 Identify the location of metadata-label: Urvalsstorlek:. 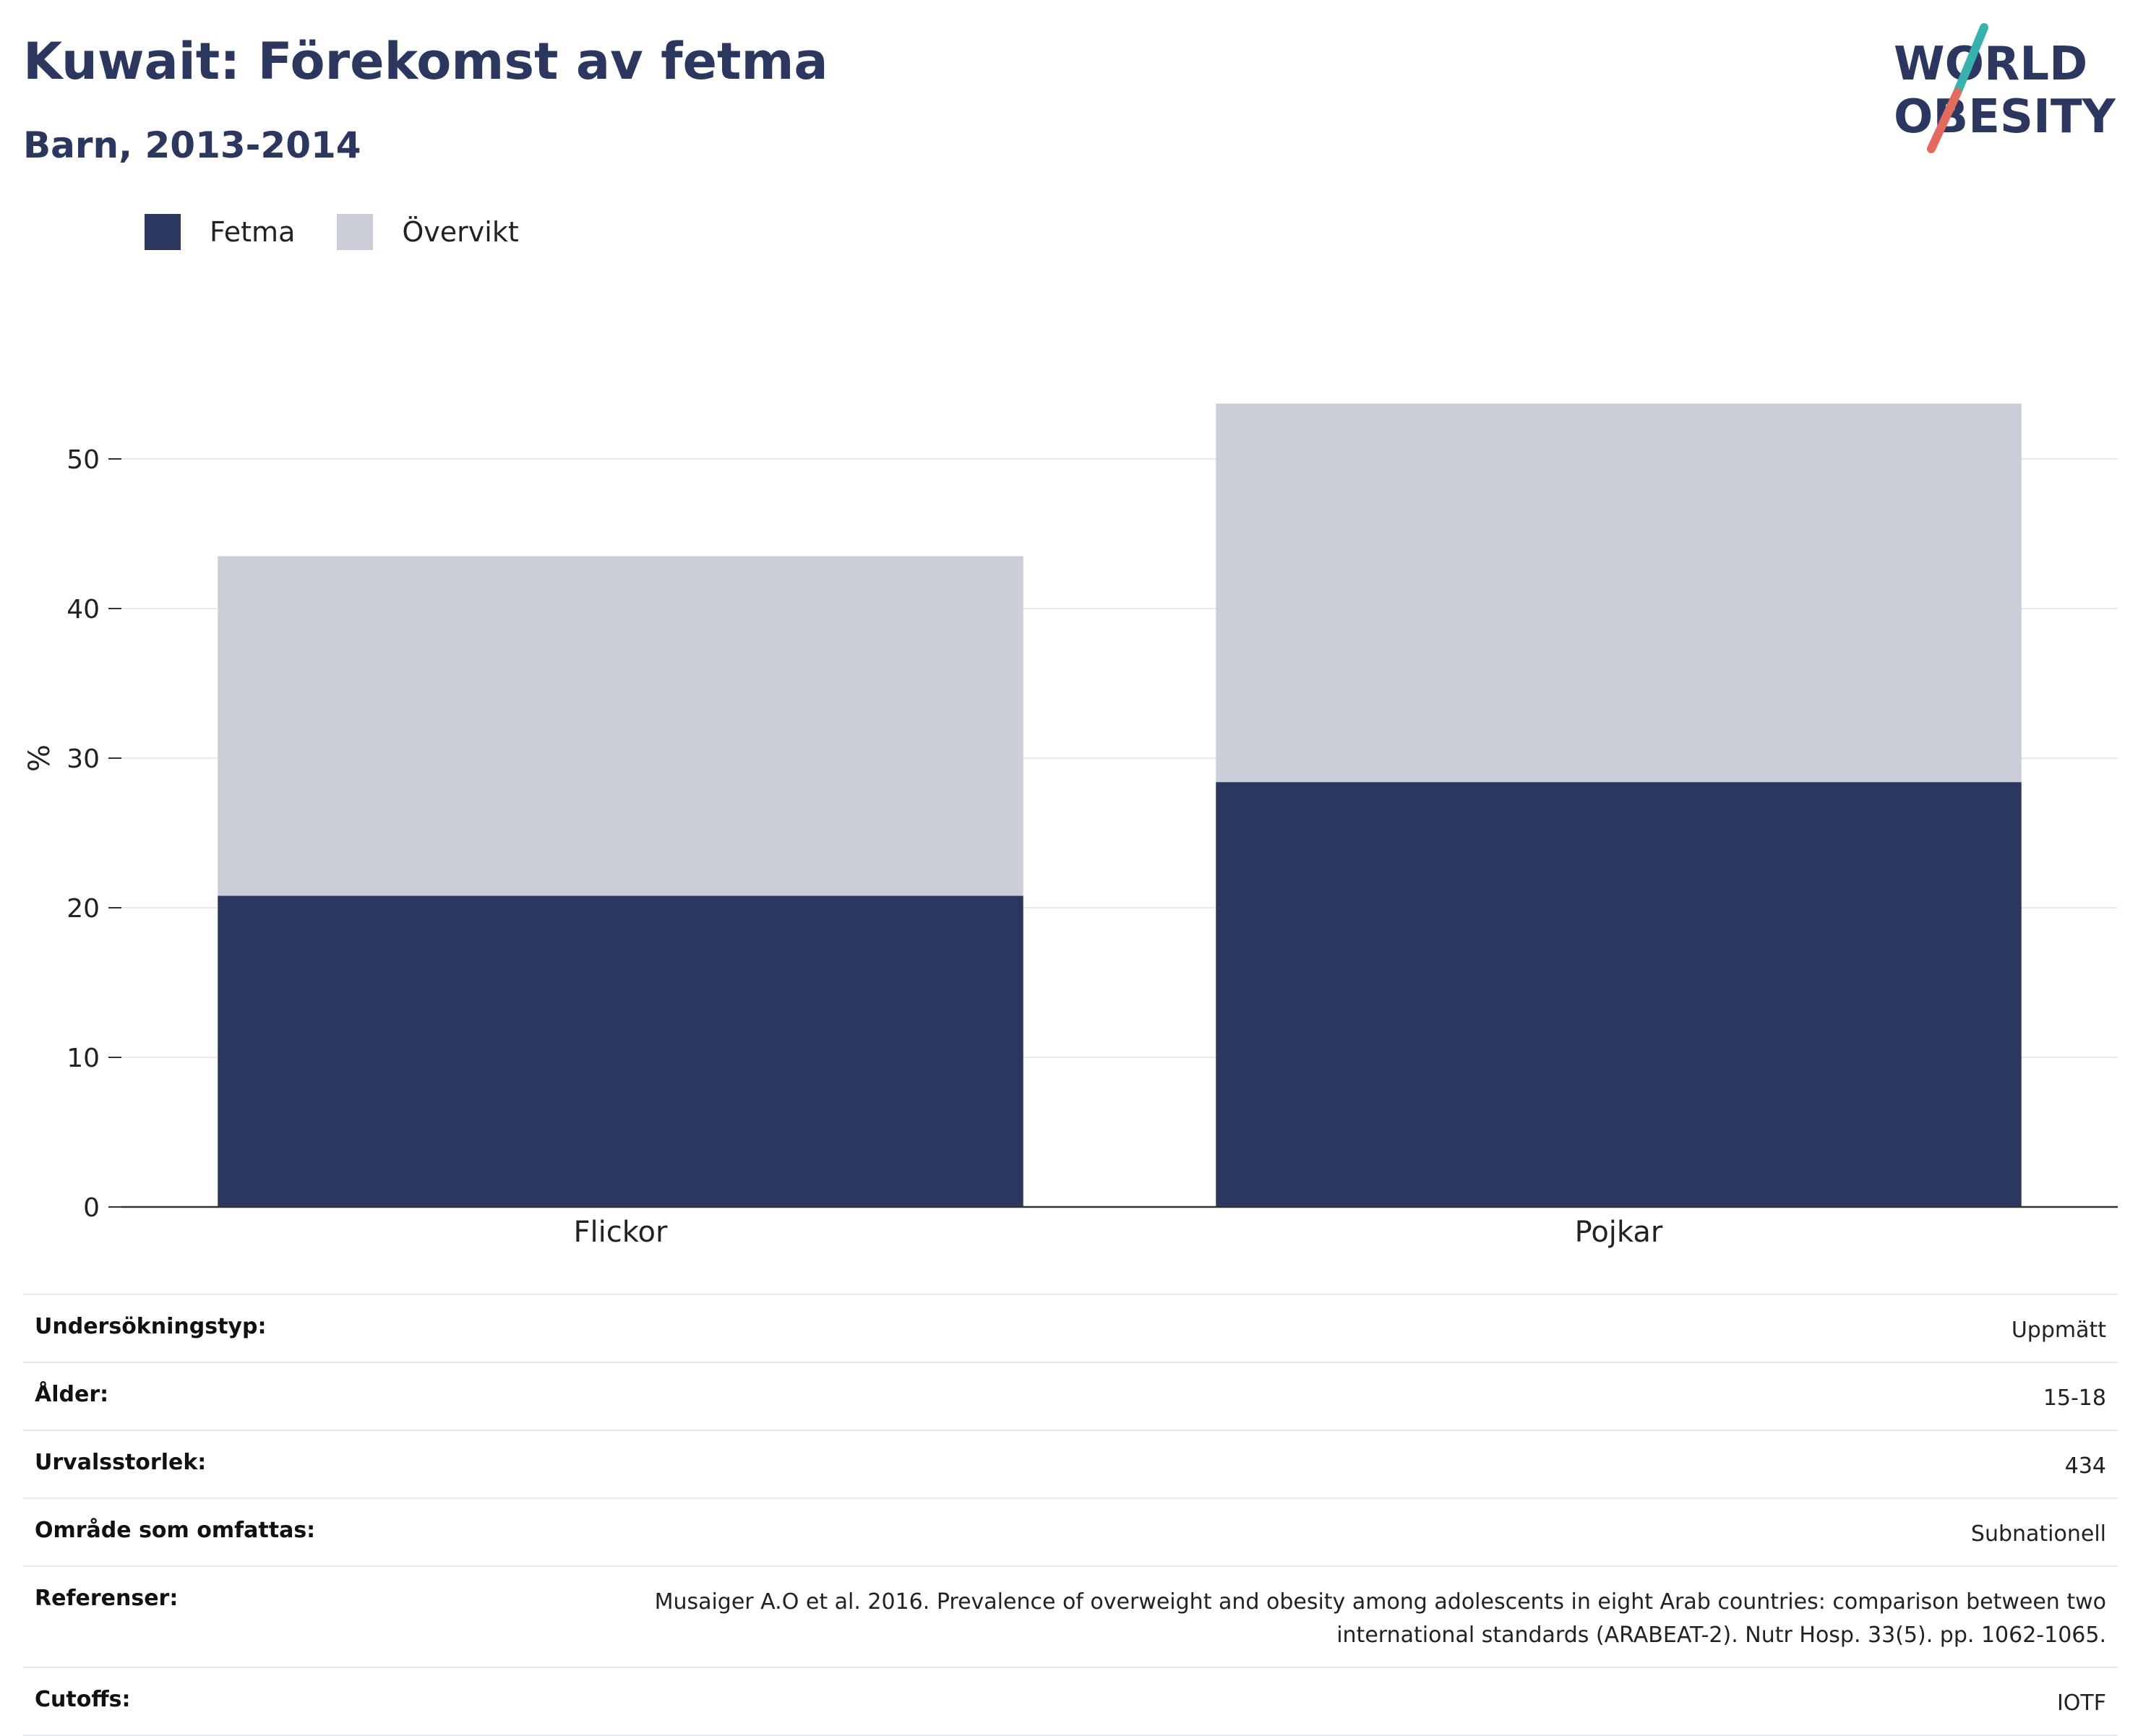
(121, 1462).